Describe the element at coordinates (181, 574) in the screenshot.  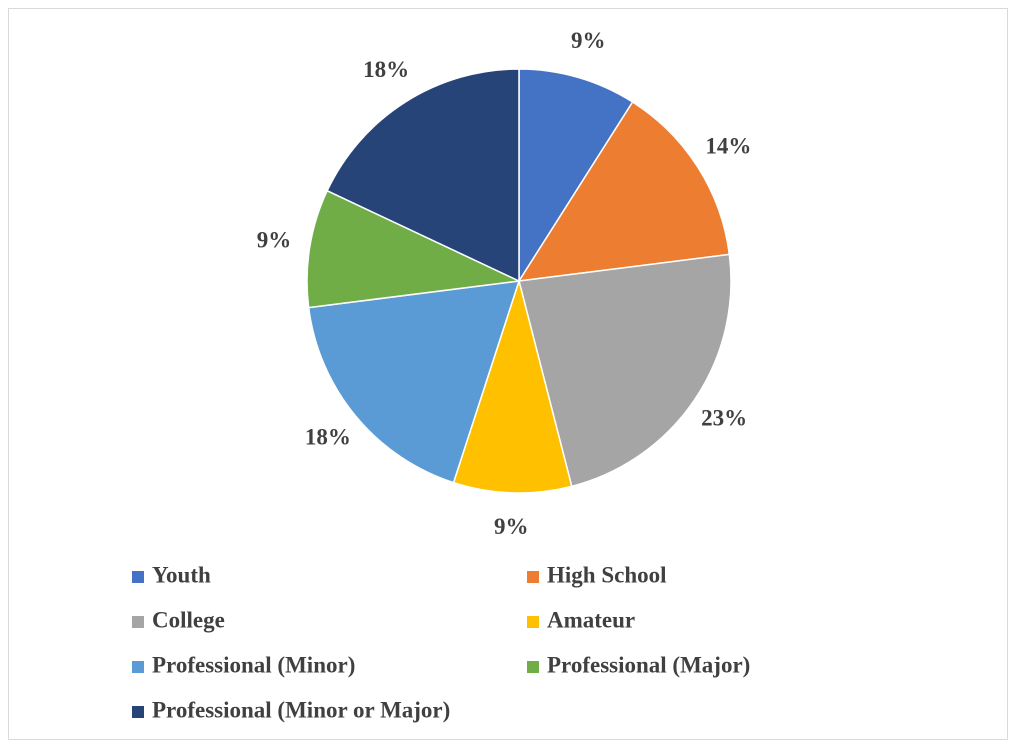
I see `legend-label: Youth` at that location.